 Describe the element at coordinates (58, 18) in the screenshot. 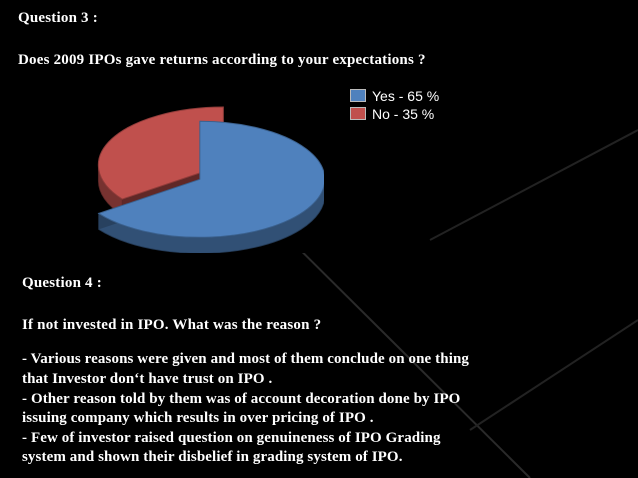

I see `question-3-title: Question 3 :` at that location.